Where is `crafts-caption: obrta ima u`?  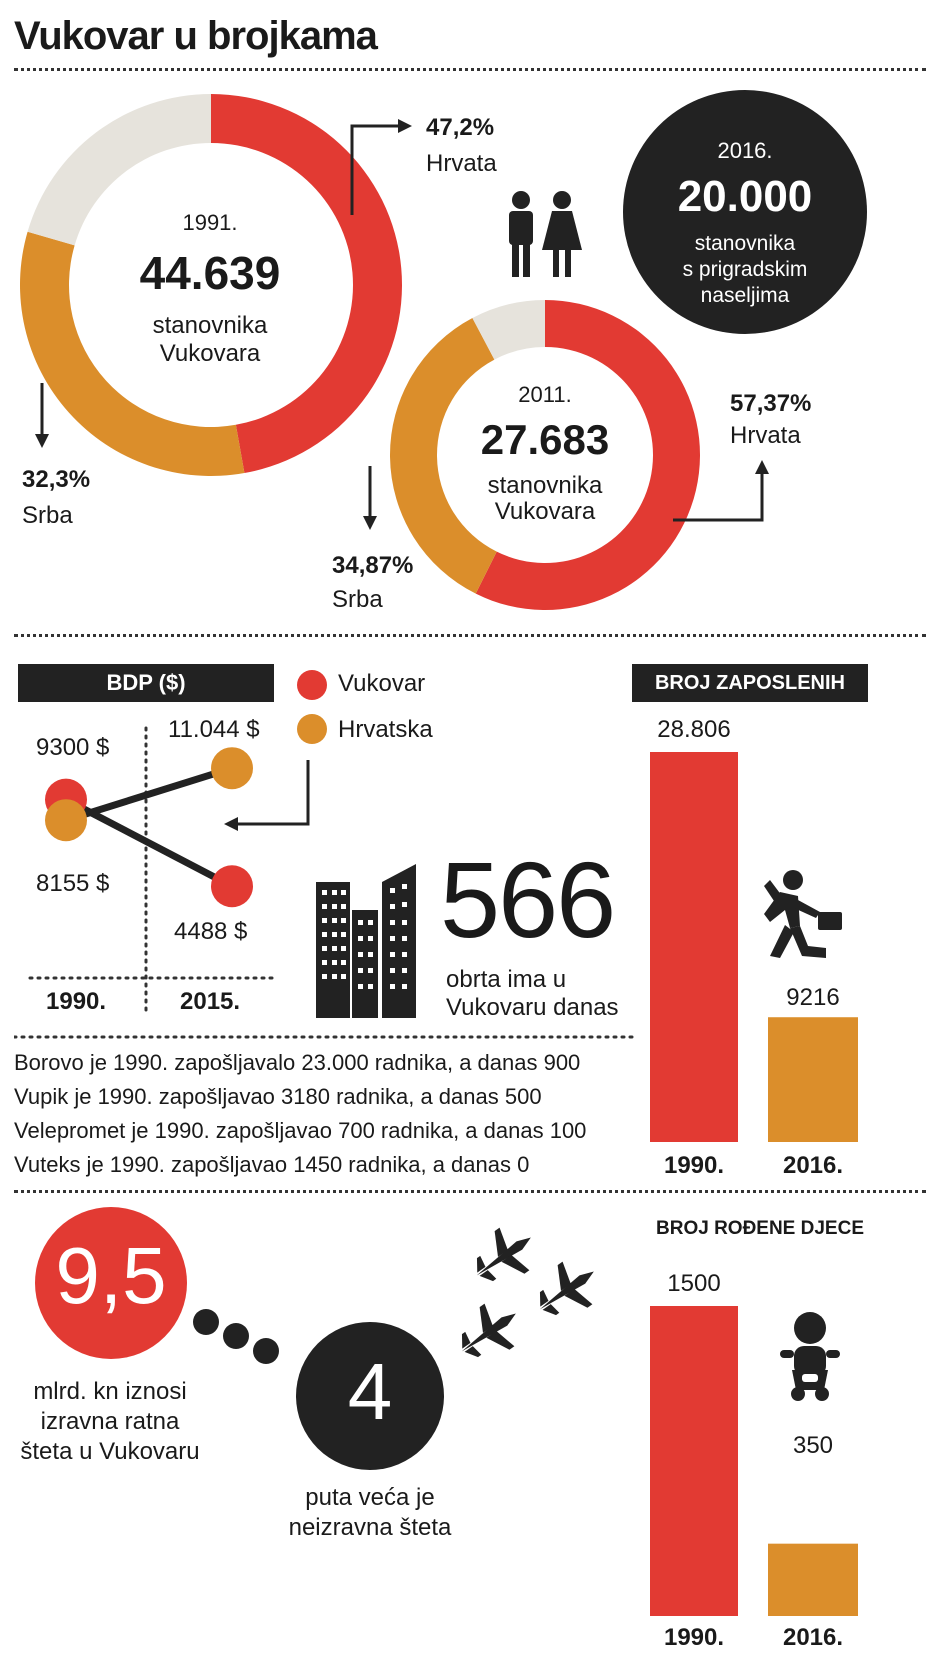
crafts-caption: obrta ima u is located at coordinates (506, 979).